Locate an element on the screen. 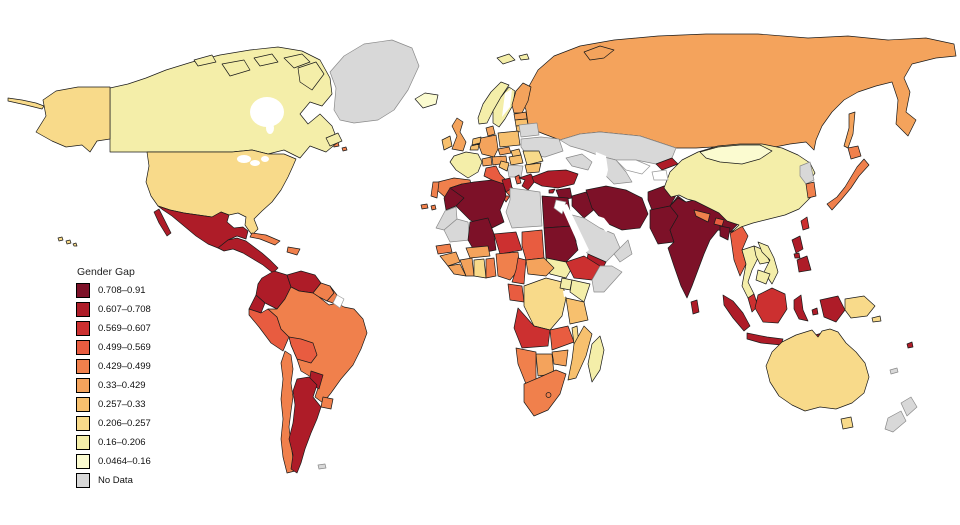 The image size is (960, 525). country-nepal is located at coordinates (702, 216).